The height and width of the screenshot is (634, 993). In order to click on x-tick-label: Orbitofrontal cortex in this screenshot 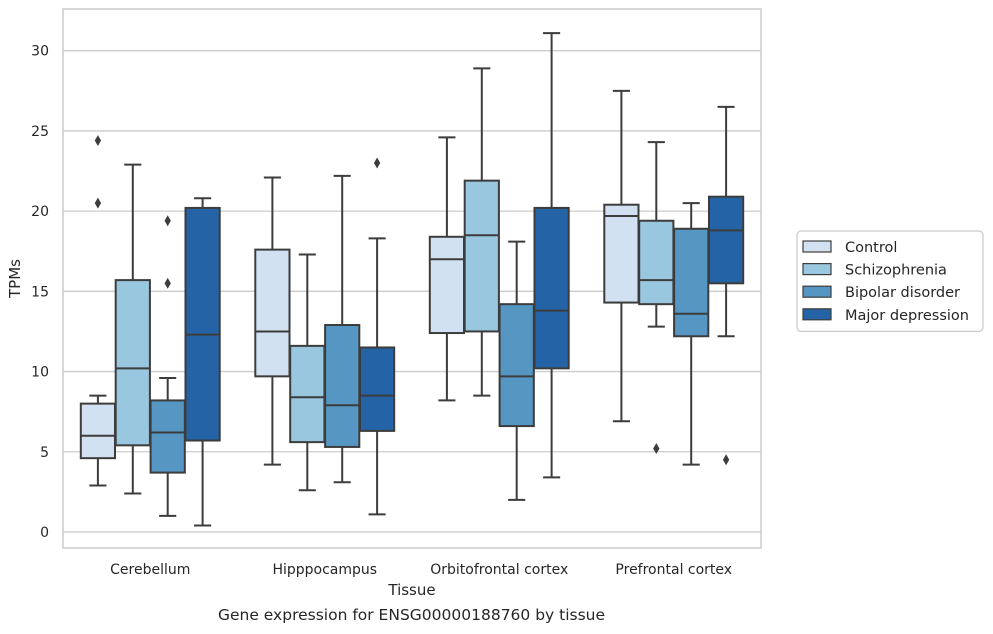, I will do `click(499, 570)`.